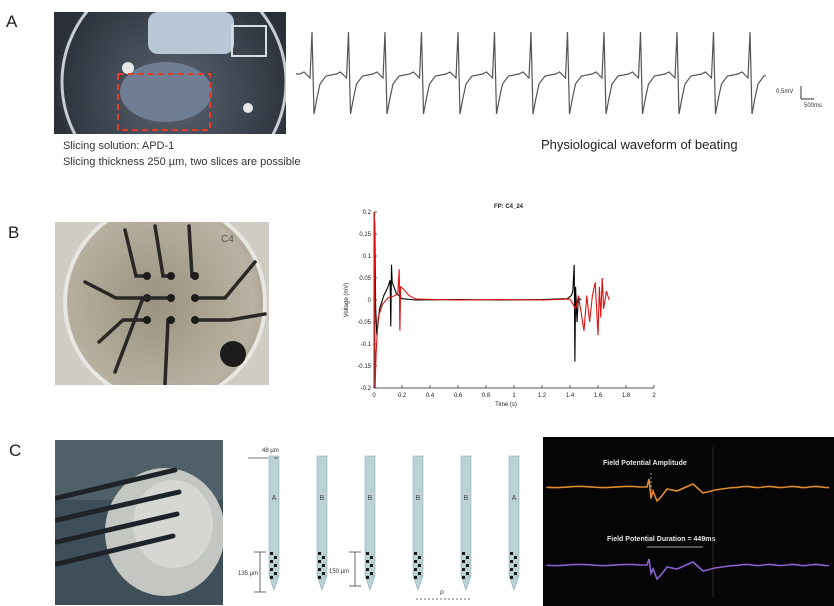 This screenshot has height=606, width=834. What do you see at coordinates (367, 213) in the screenshot?
I see `y-tick-label: 0.2` at bounding box center [367, 213].